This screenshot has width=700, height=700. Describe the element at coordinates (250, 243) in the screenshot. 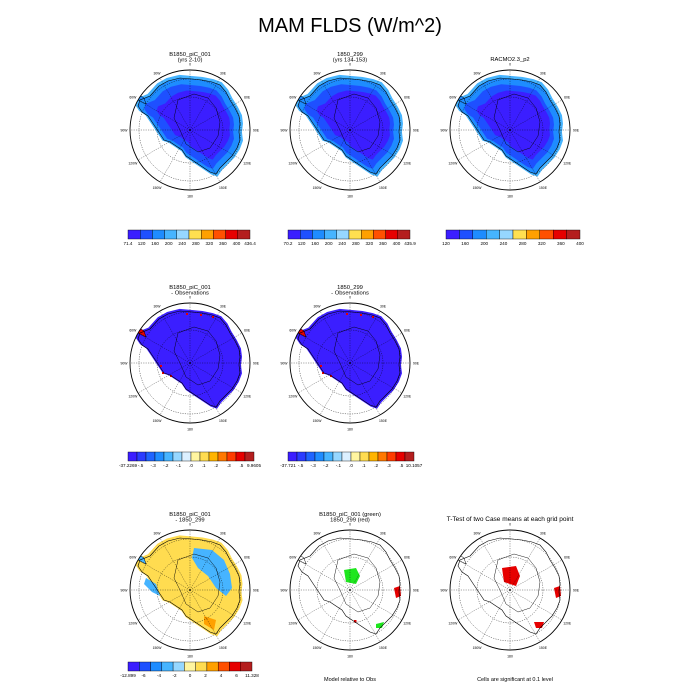

I see `colorbar-label: 436.4` at that location.